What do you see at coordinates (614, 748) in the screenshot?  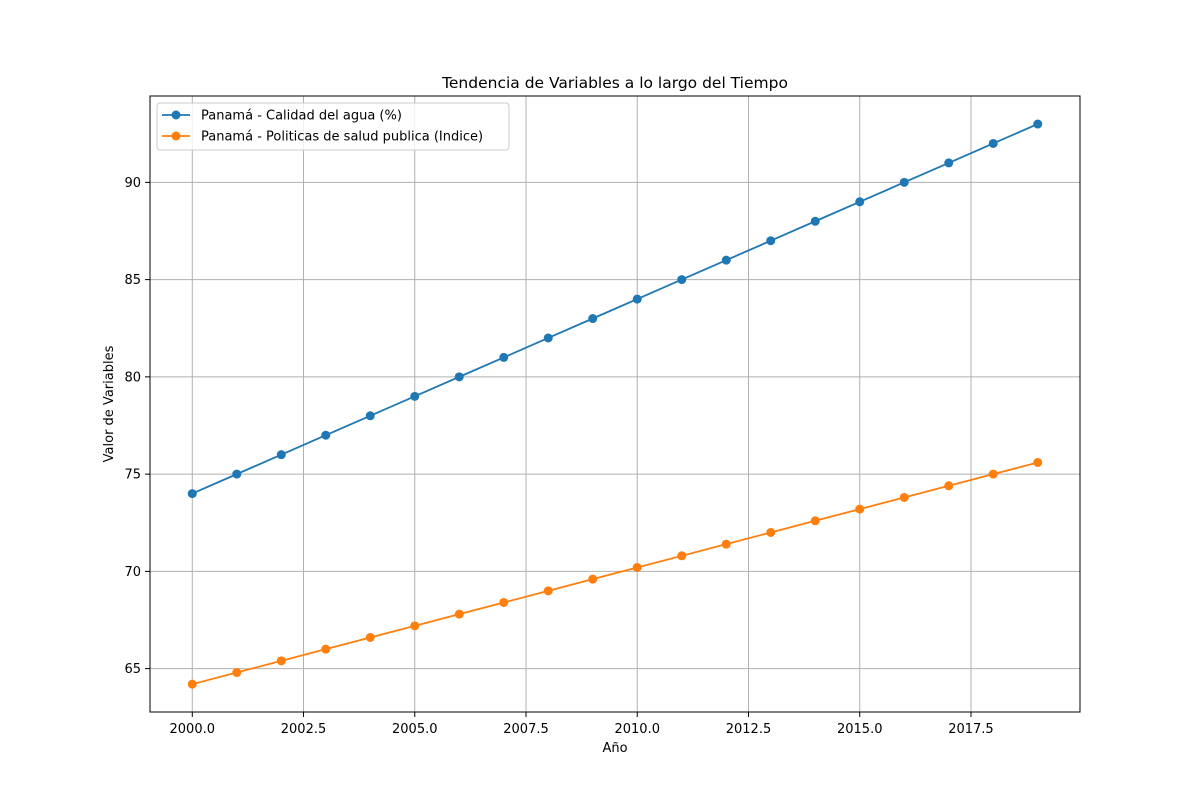 I see `x-axis-label: Año` at bounding box center [614, 748].